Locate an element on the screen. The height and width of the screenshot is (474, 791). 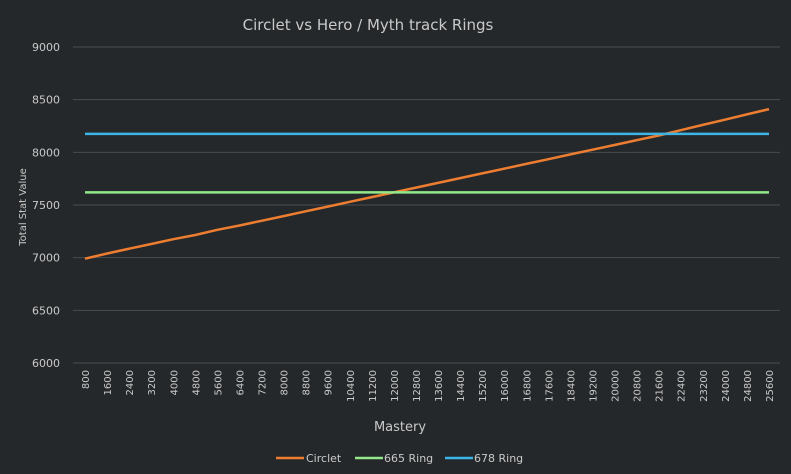
x-tick-label: 3200 is located at coordinates (152, 382).